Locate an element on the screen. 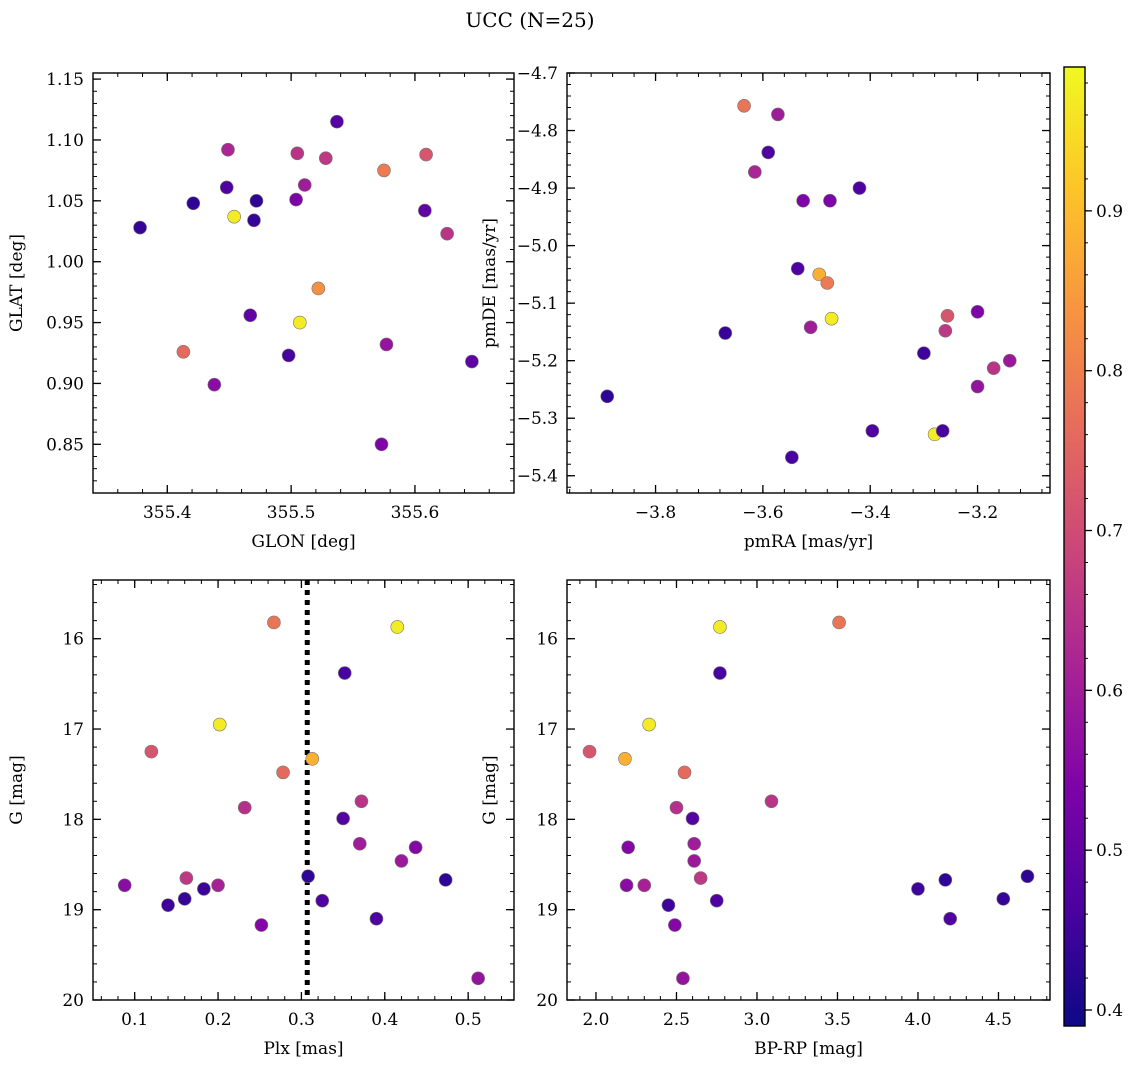  x-tick-label: 355.5 is located at coordinates (291, 513).